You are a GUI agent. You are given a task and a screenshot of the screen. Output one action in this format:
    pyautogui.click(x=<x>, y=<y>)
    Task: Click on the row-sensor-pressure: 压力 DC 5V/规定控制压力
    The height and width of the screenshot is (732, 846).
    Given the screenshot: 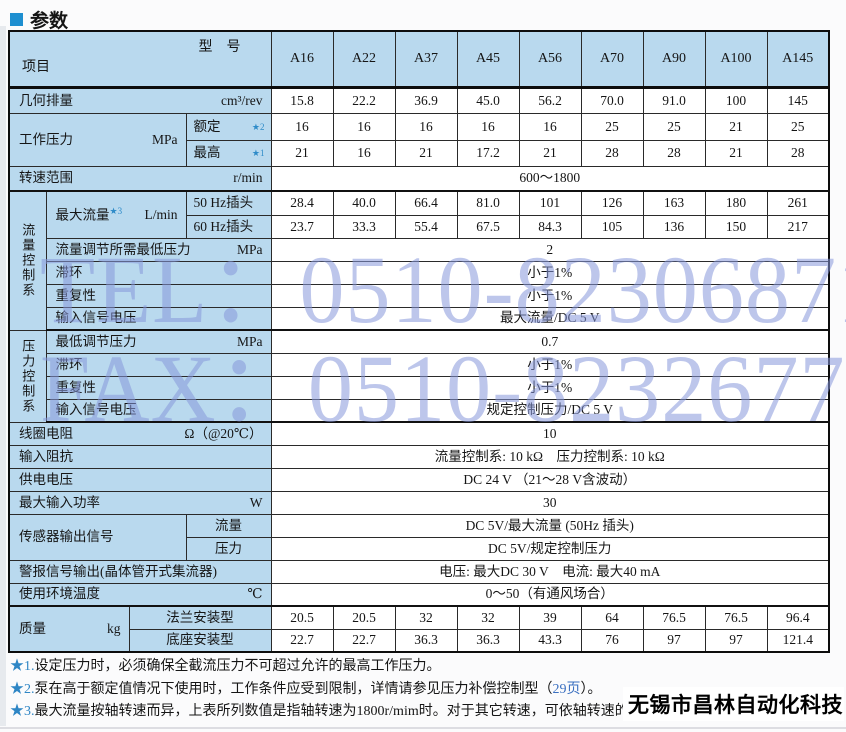 What is the action you would take?
    pyautogui.click(x=419, y=548)
    